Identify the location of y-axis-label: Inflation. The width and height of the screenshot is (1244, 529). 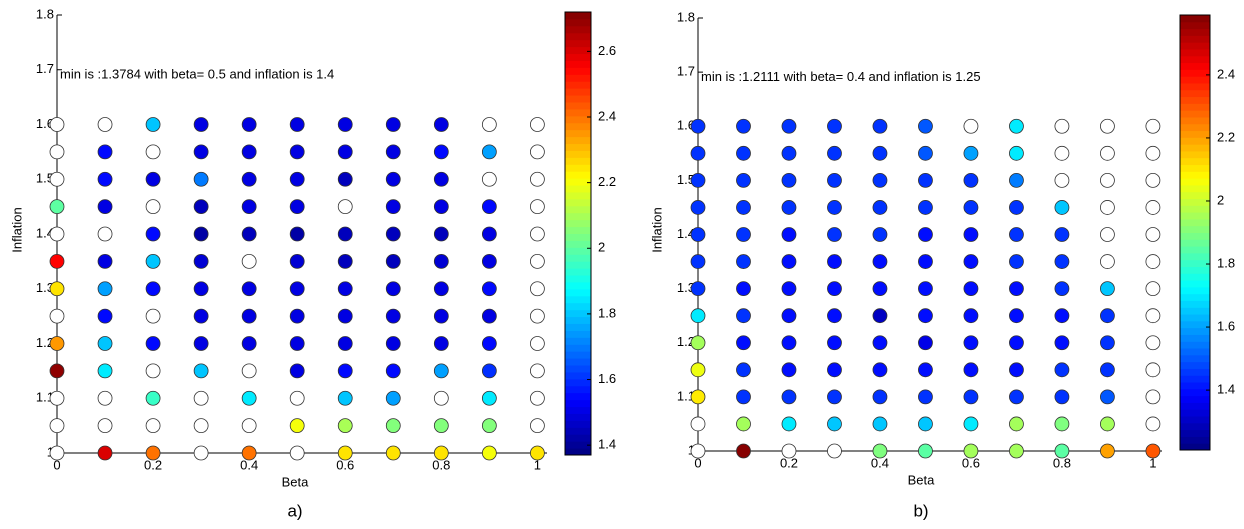
(16, 230).